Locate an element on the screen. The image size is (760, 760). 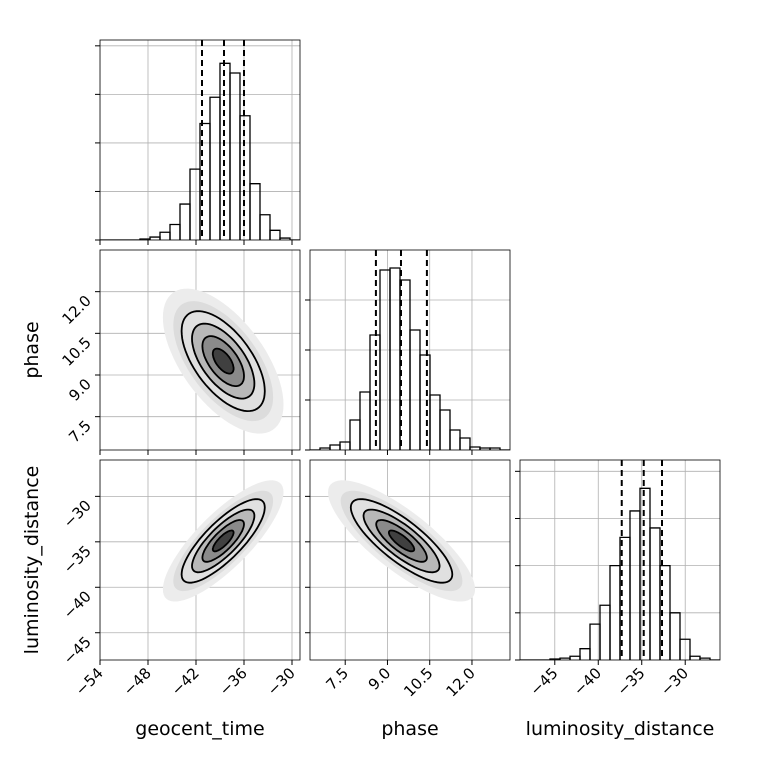
x-tick-label: −42 is located at coordinates (185, 681).